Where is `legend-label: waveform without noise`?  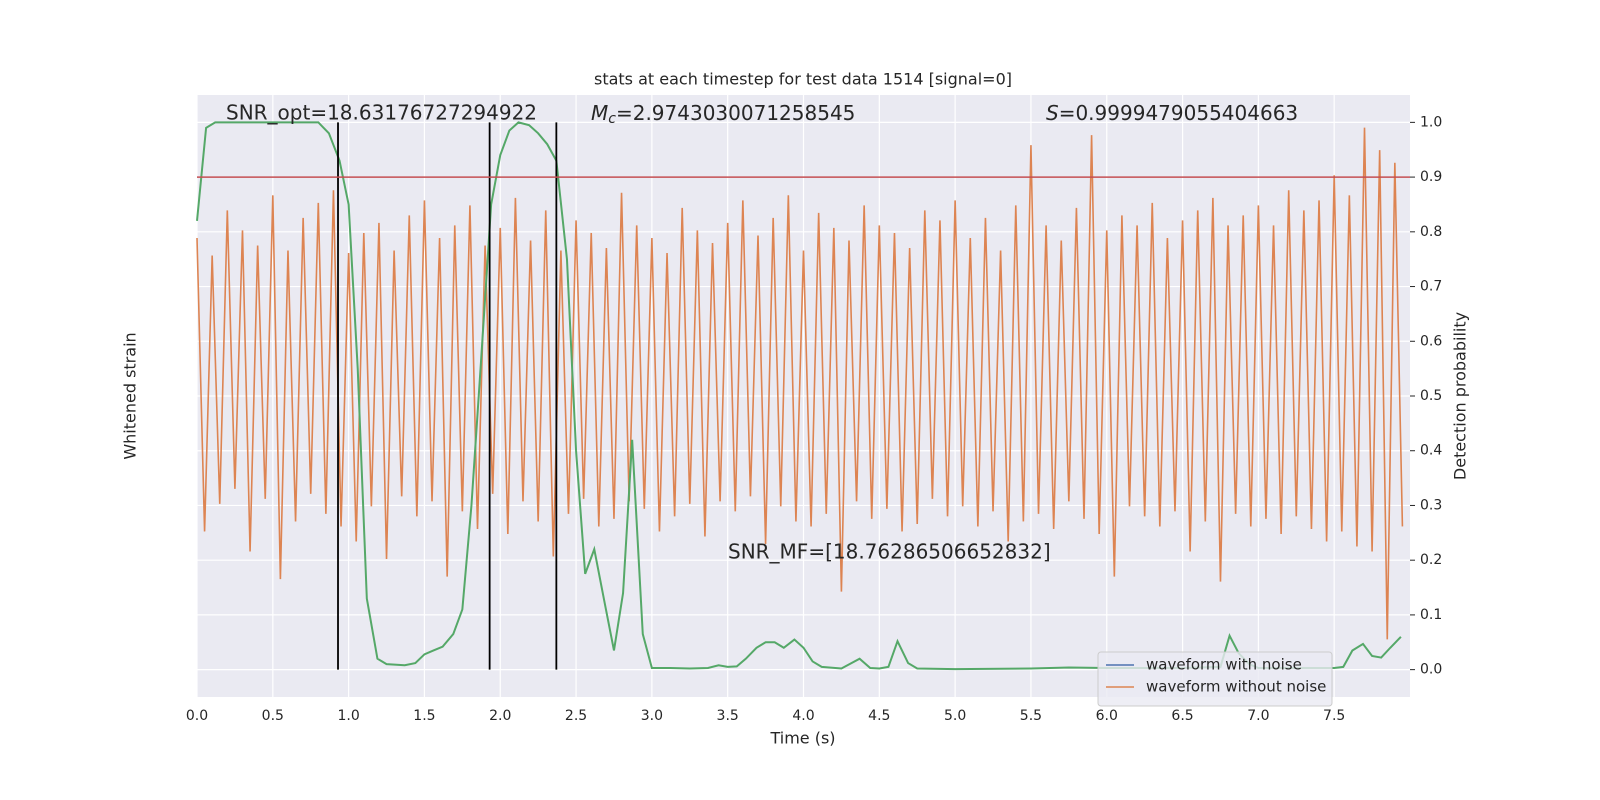
legend-label: waveform without noise is located at coordinates (1236, 687).